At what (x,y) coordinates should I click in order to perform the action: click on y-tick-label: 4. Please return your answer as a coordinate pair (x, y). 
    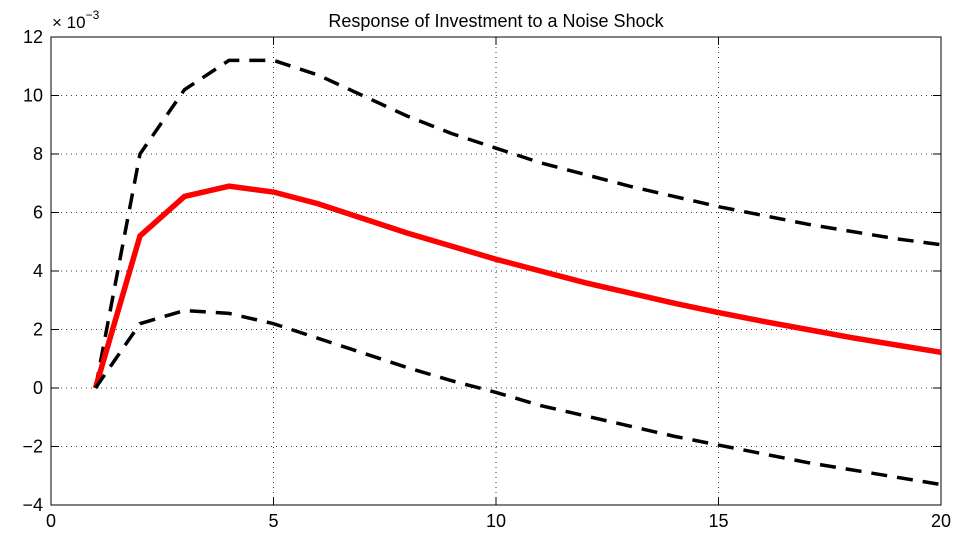
    Looking at the image, I should click on (38, 271).